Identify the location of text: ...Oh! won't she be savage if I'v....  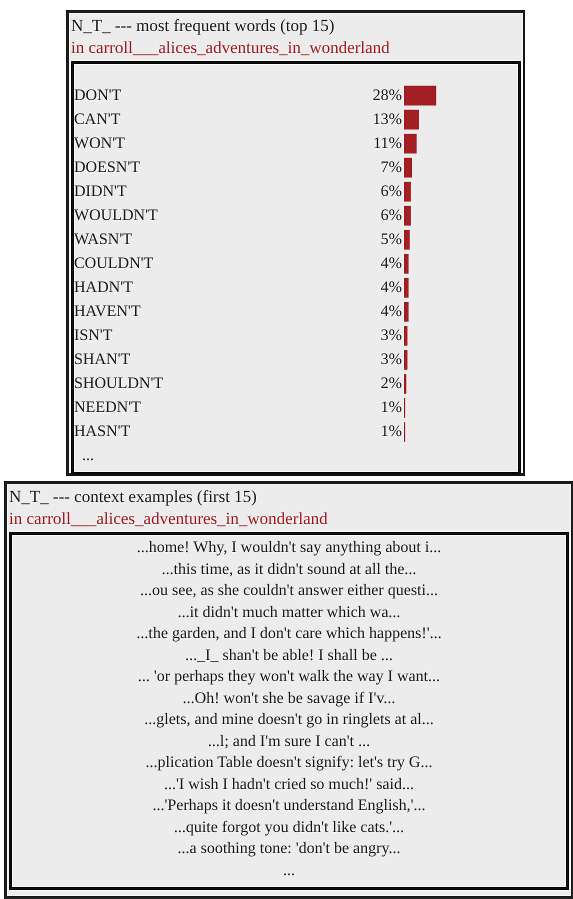
(289, 698).